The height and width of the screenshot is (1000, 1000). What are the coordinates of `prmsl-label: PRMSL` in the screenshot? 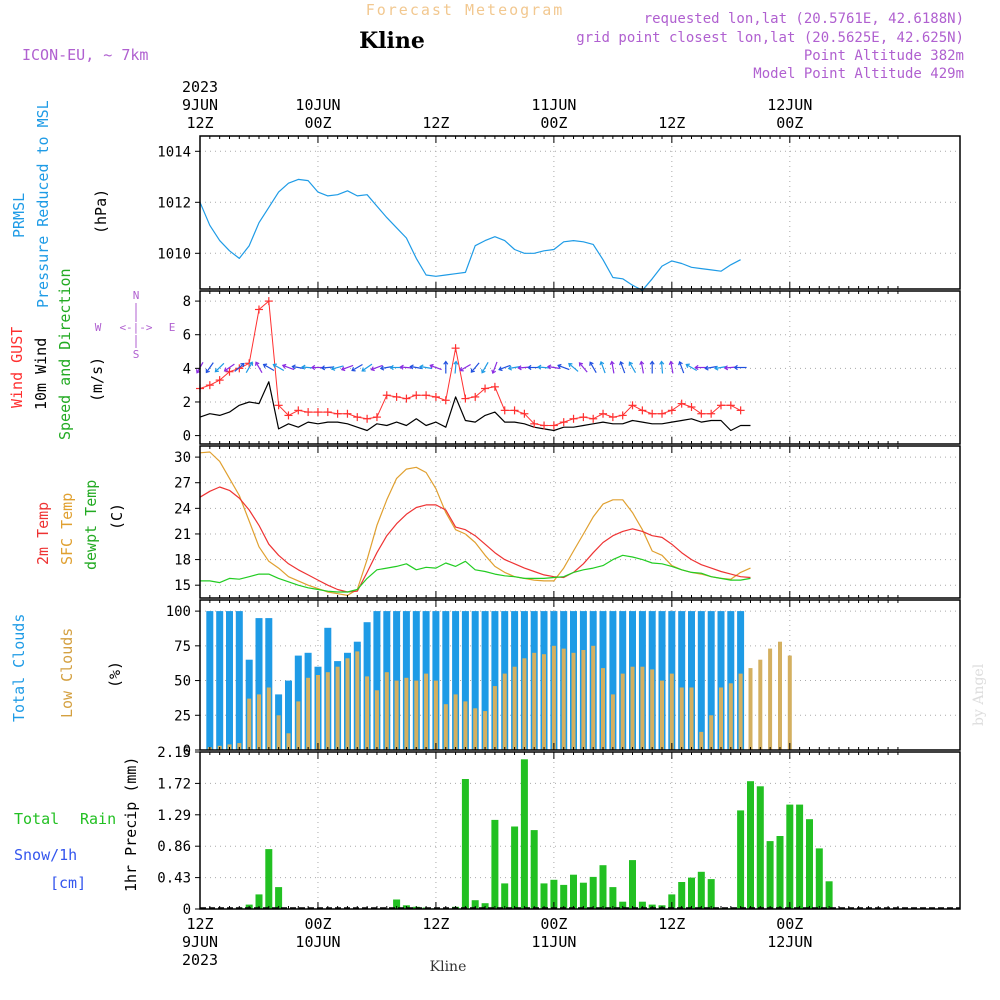 It's located at (19, 215).